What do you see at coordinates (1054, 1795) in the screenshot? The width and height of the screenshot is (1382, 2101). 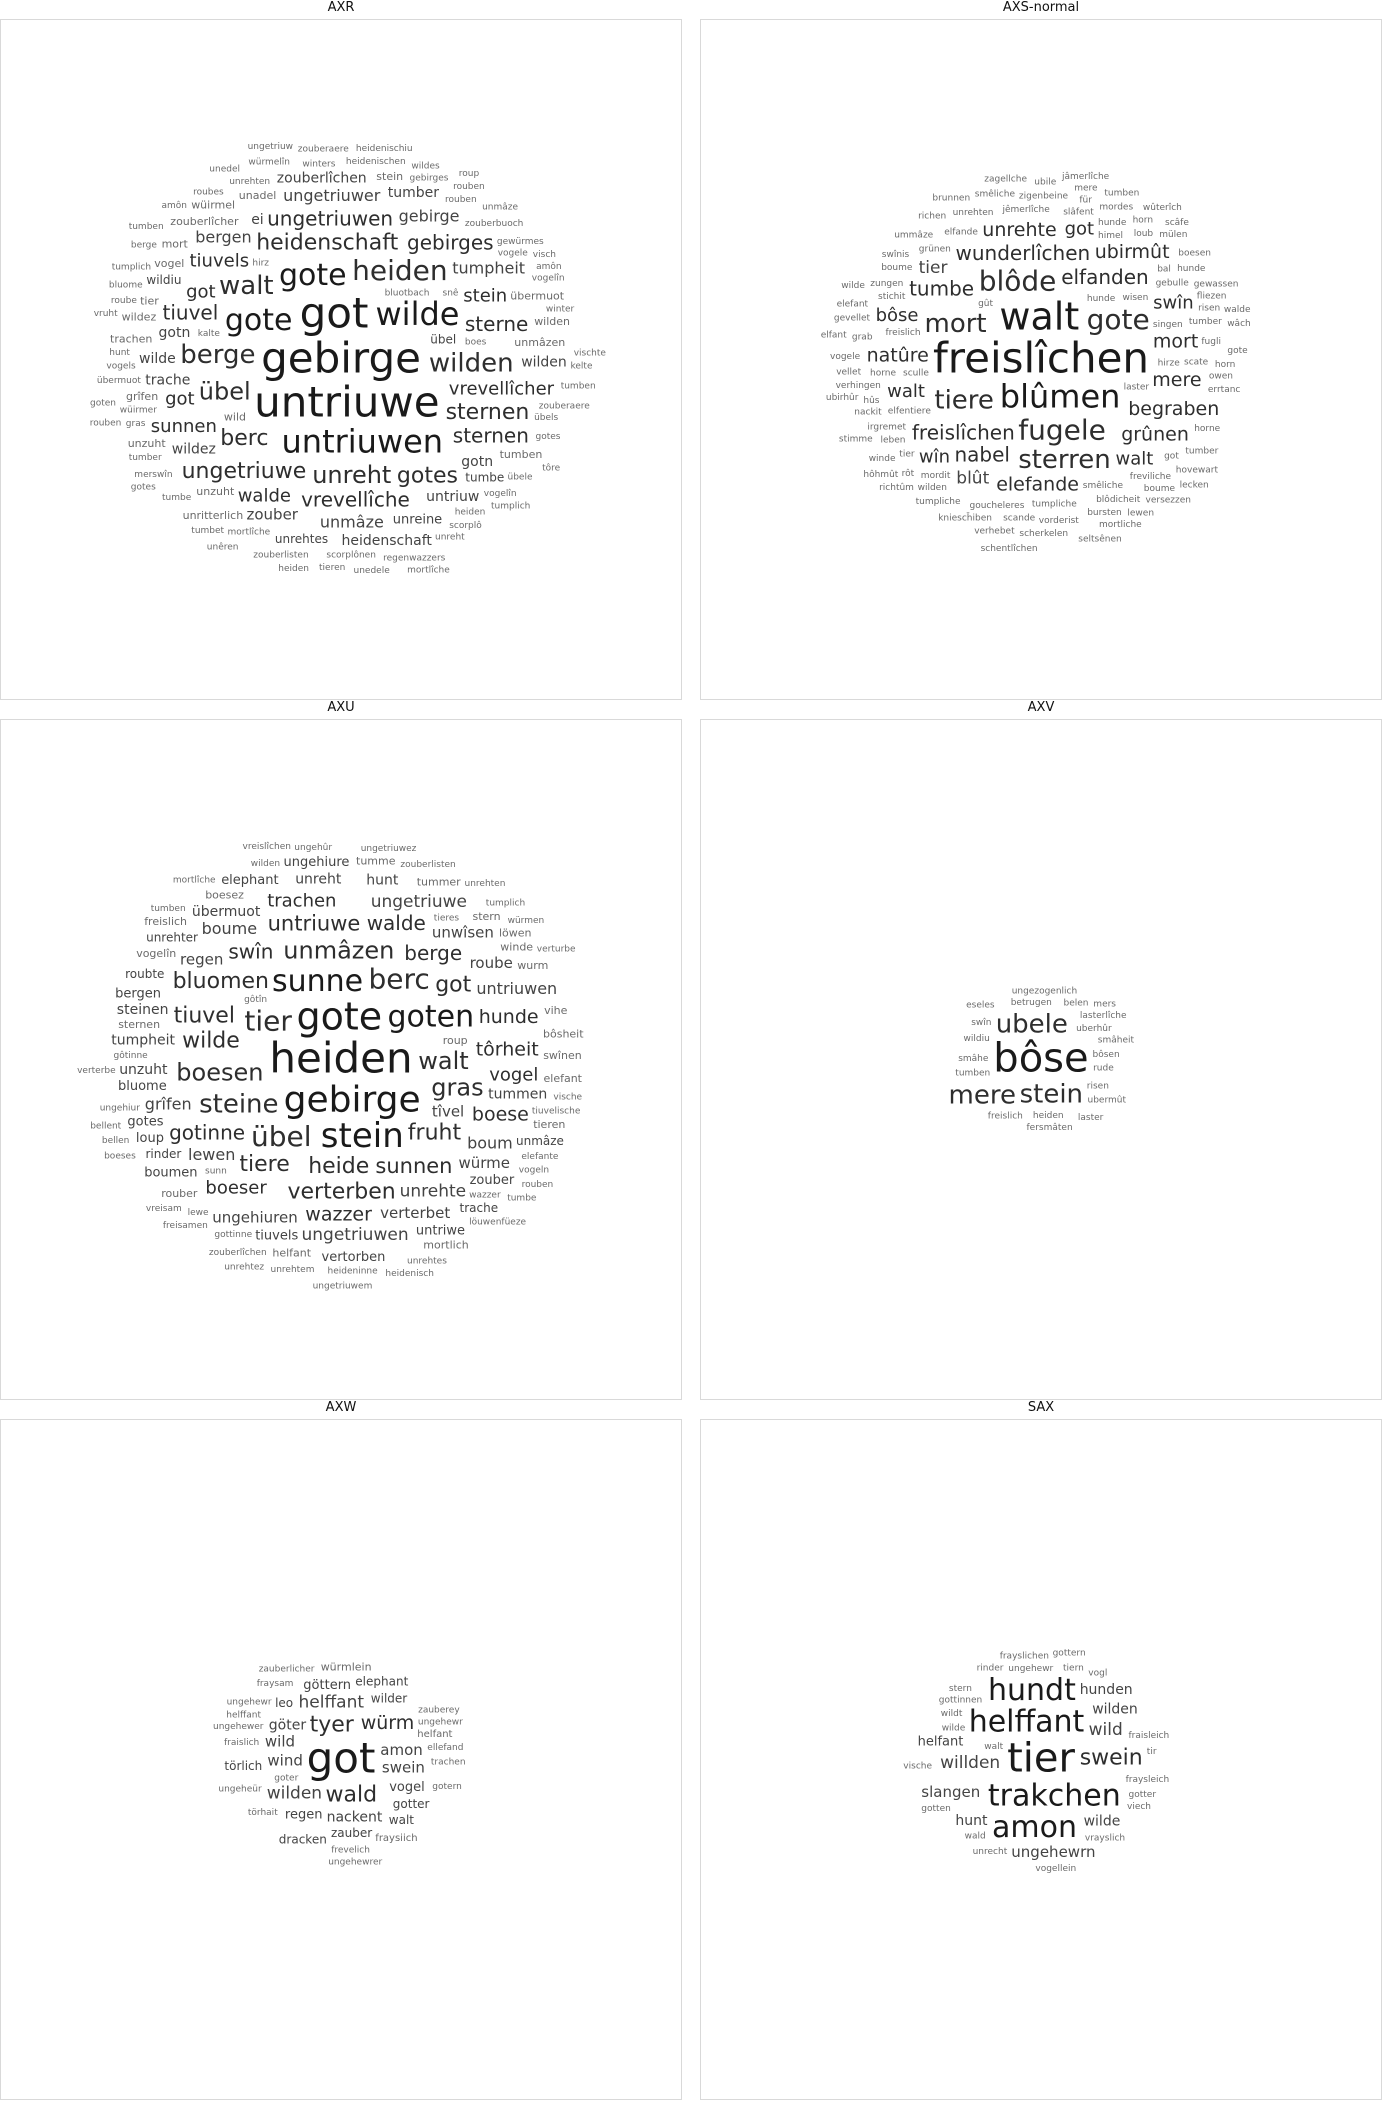 I see `word-label: trakchen` at bounding box center [1054, 1795].